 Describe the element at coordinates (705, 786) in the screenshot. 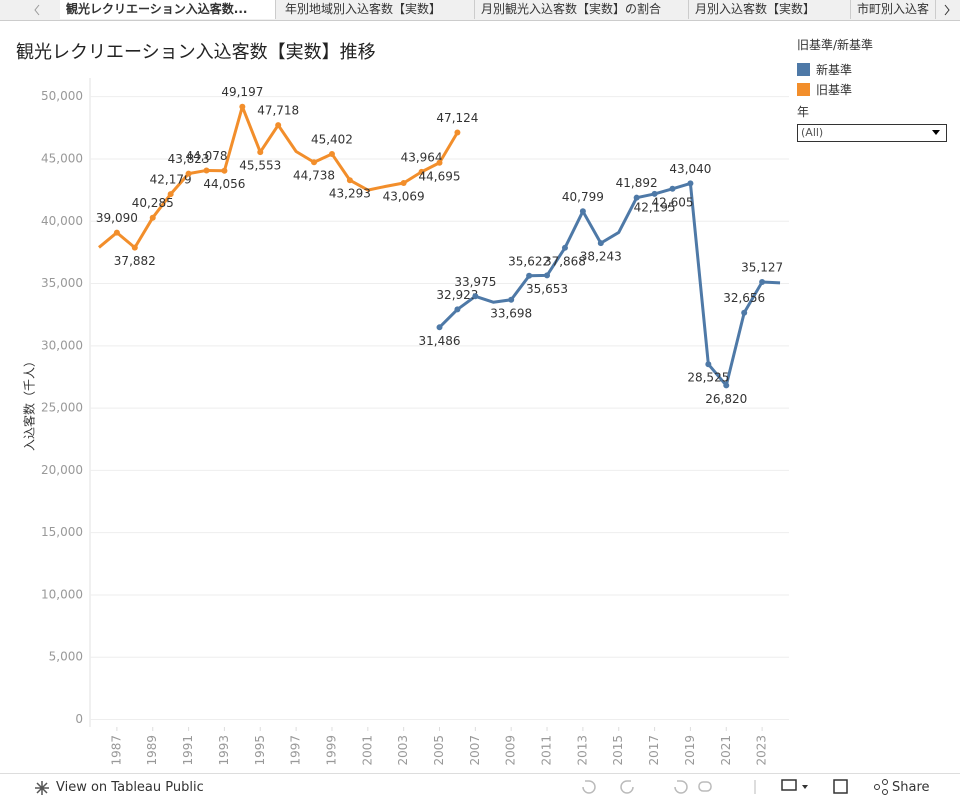

I see `refresh` at that location.